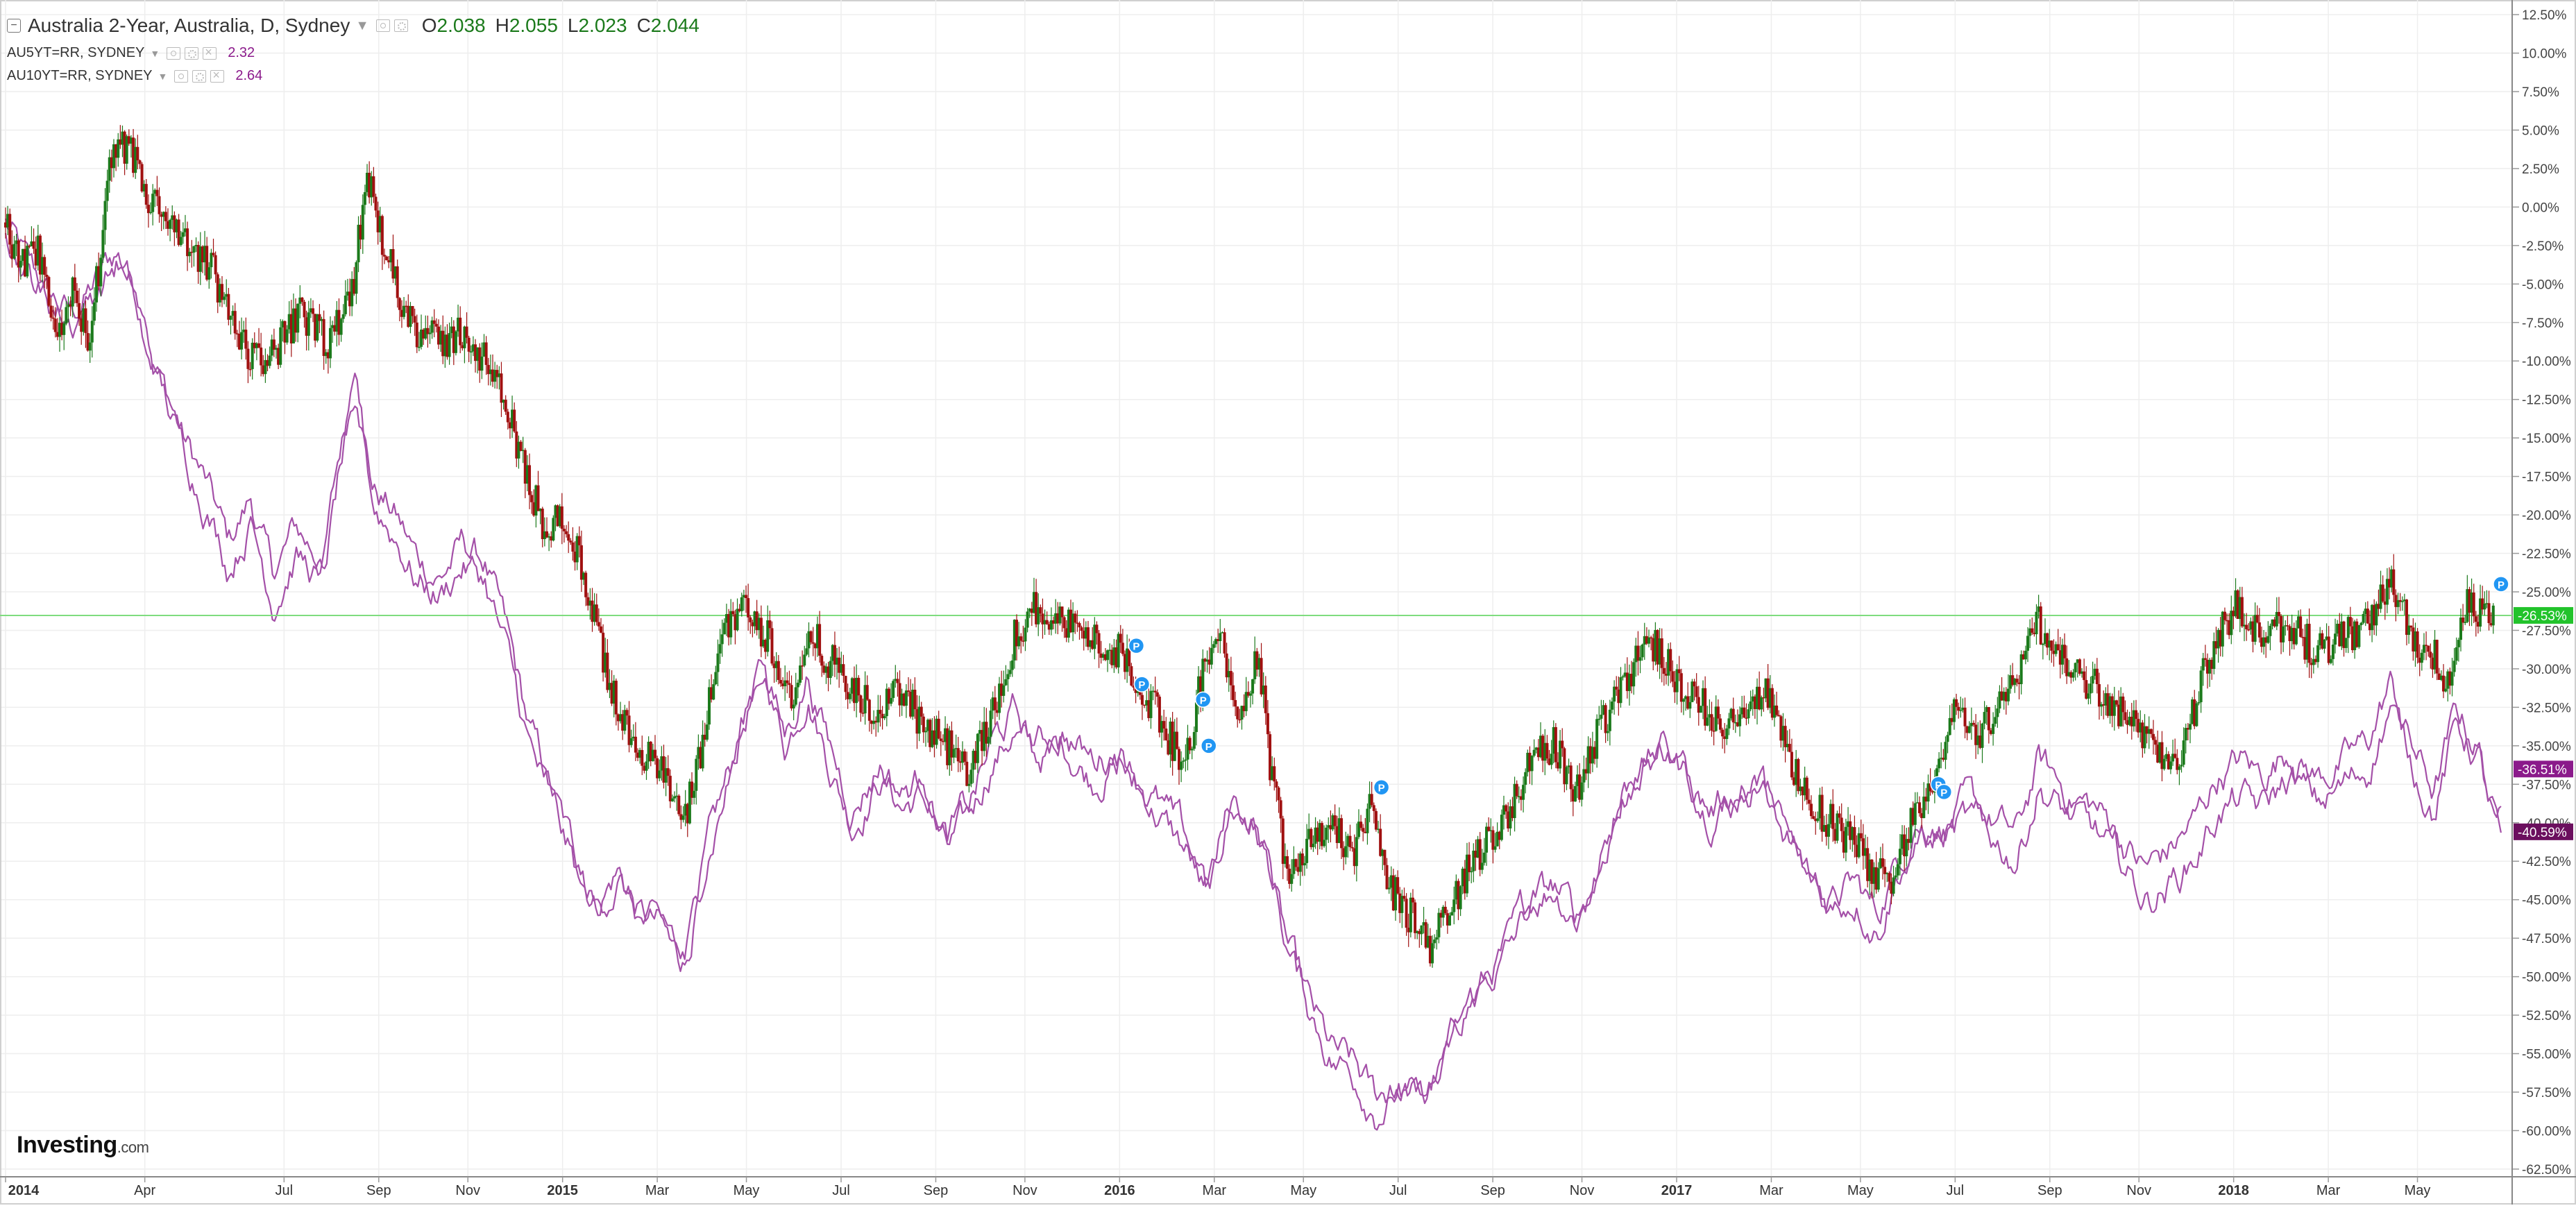 The width and height of the screenshot is (2576, 1208). What do you see at coordinates (76, 52) in the screenshot?
I see `series-name: AU5YT=RR, SYDNEY` at bounding box center [76, 52].